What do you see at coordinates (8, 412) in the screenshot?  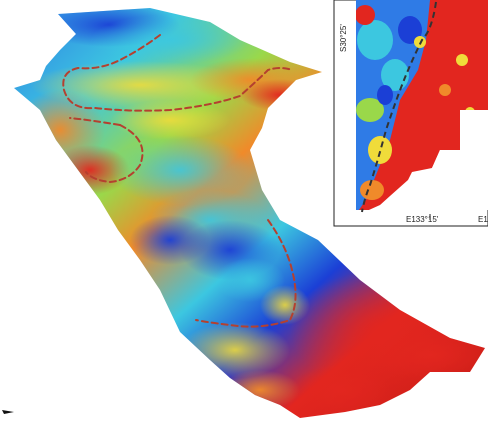 I see `corner-mark` at bounding box center [8, 412].